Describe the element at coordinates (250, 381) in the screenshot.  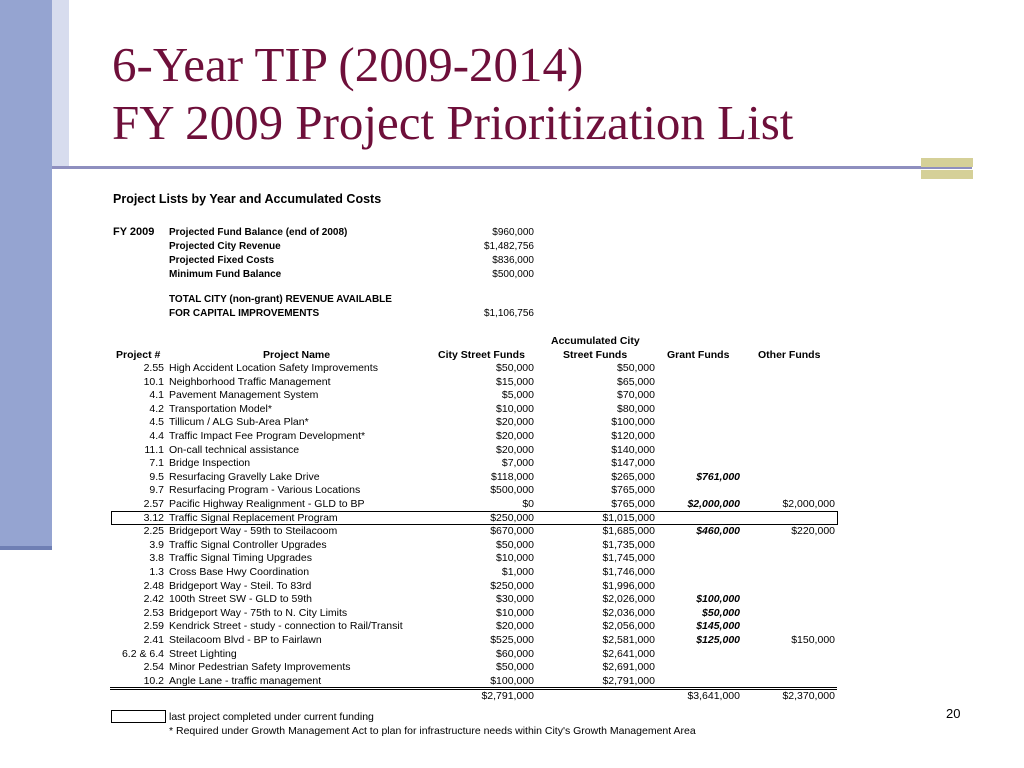
I see `cell-project-name: Neighborhood Traffic Management` at that location.